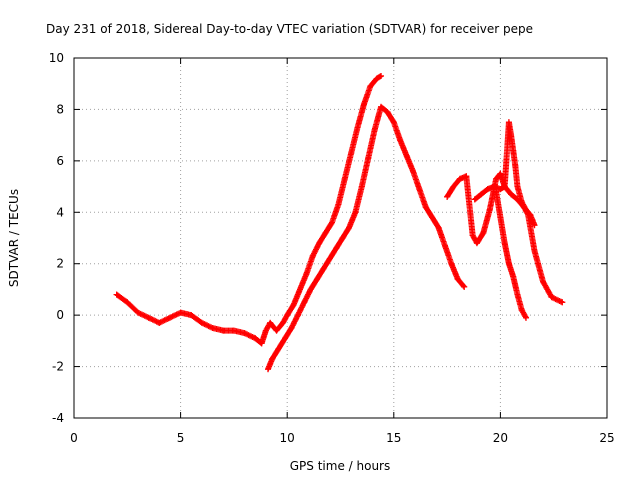 This screenshot has width=640, height=480. What do you see at coordinates (393, 438) in the screenshot?
I see `x-tick-label: 15` at bounding box center [393, 438].